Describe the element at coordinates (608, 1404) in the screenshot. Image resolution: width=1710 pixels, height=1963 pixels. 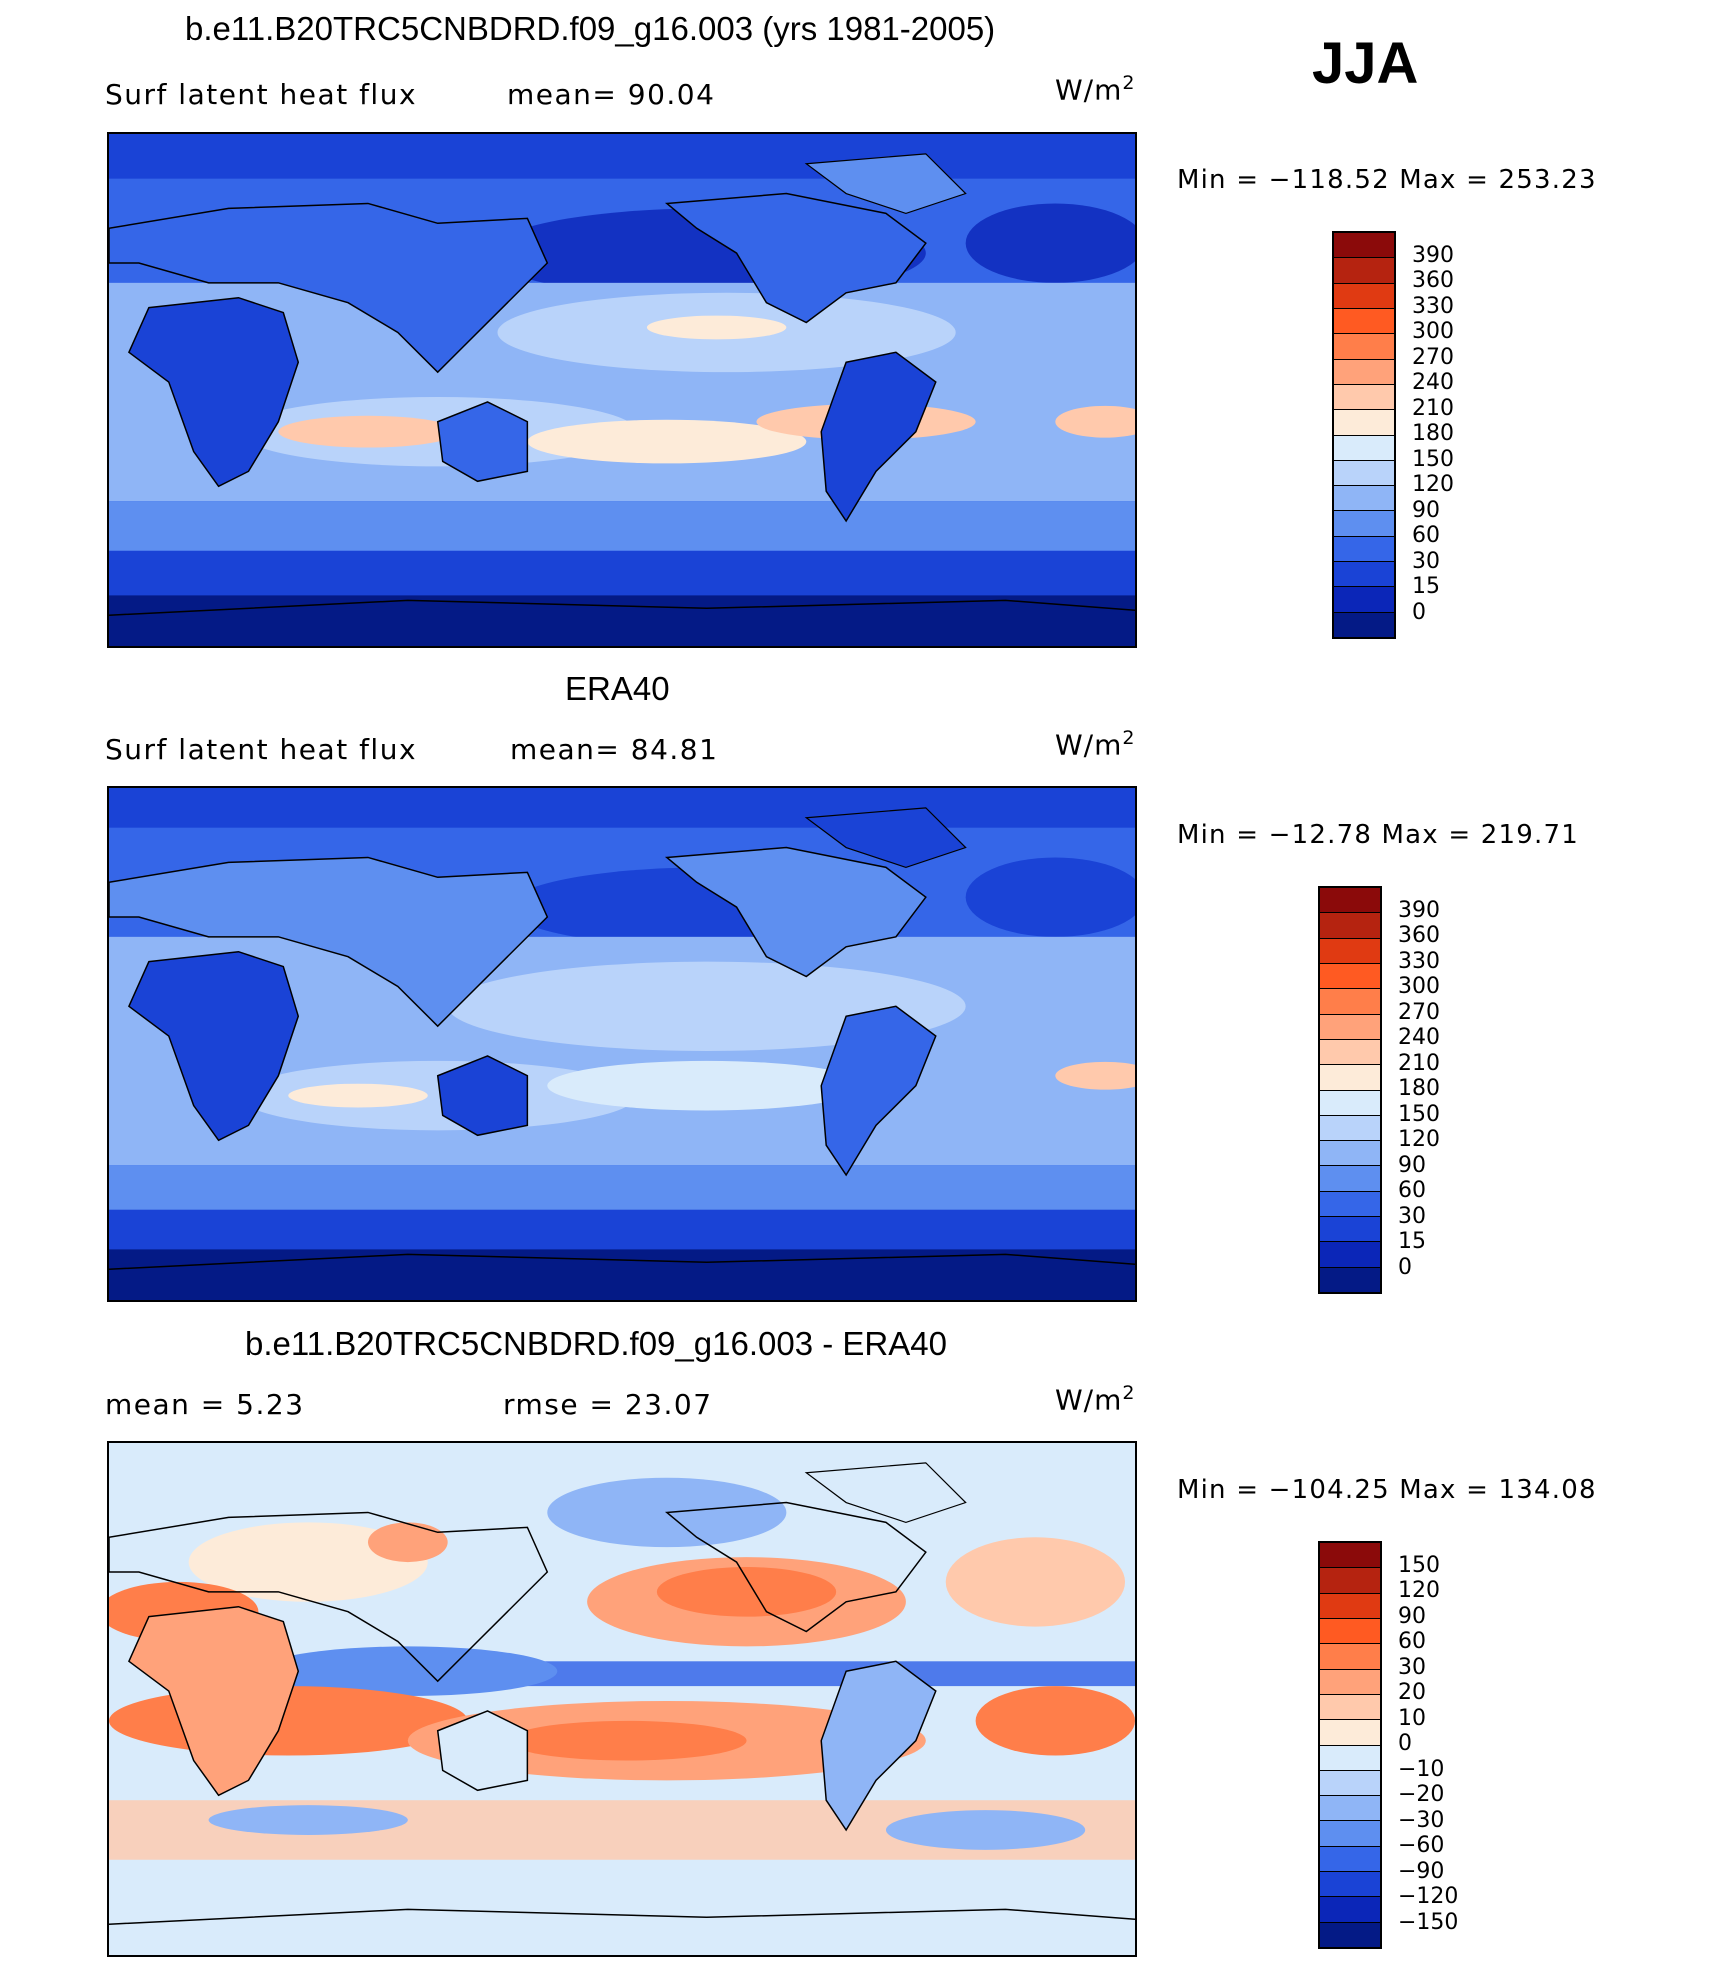
I see `rmse-label: rmse = 23.07` at that location.